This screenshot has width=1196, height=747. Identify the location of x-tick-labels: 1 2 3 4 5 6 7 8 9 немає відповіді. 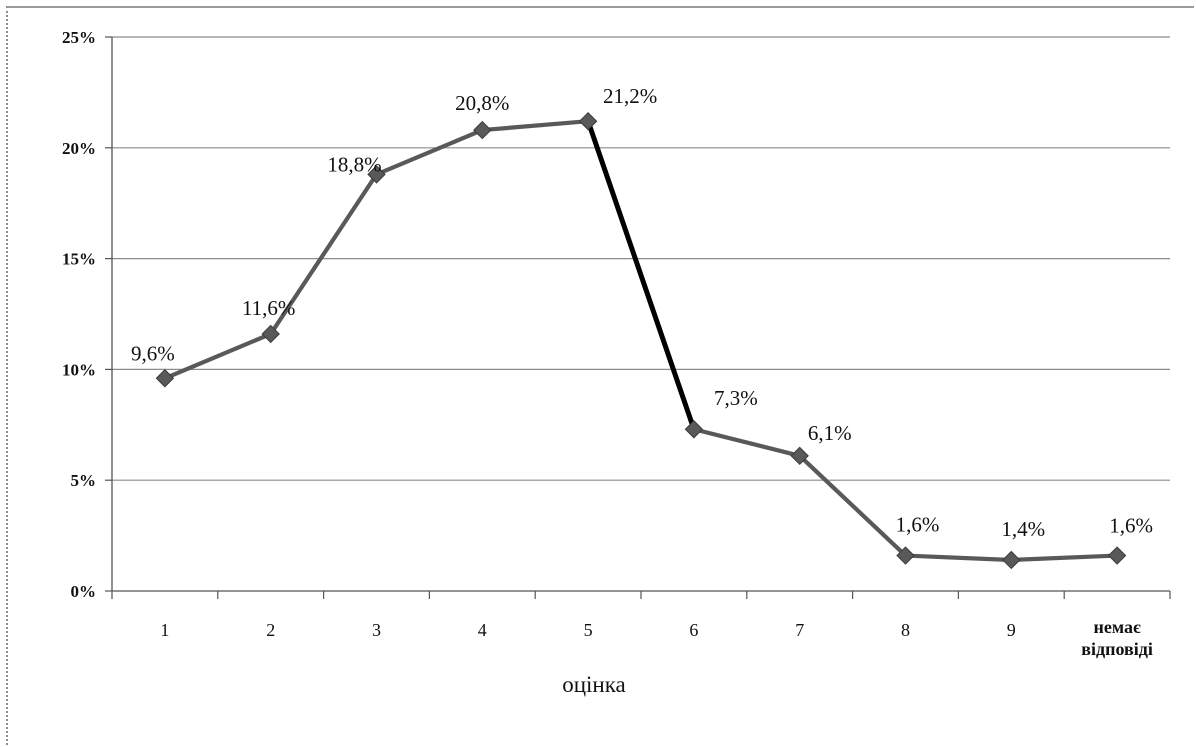
(656, 638).